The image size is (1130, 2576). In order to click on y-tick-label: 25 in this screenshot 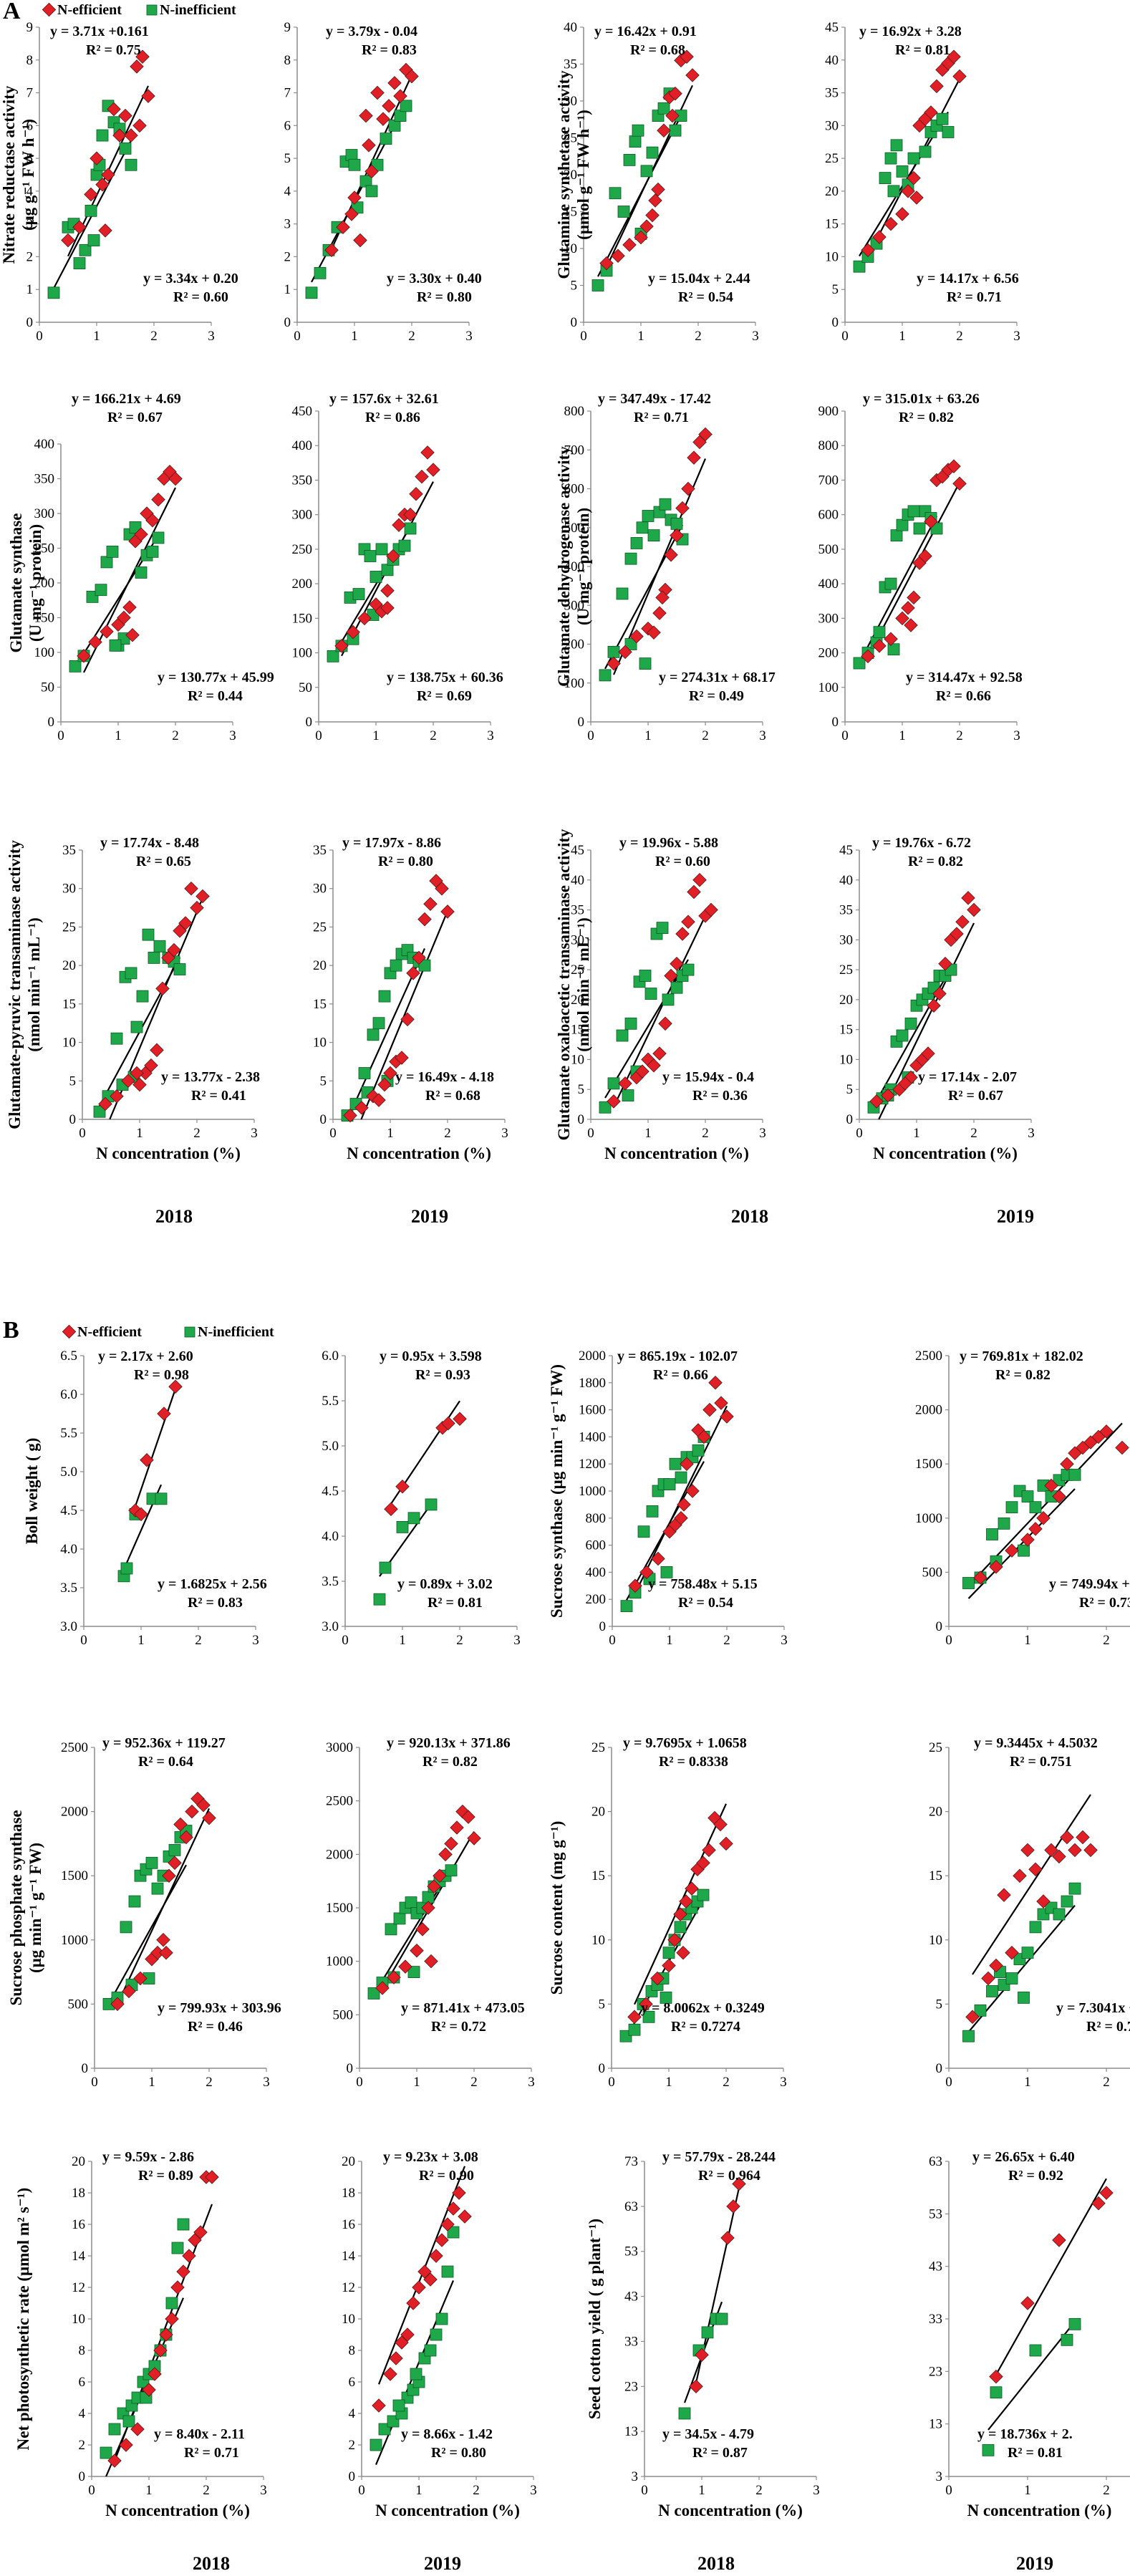, I will do `click(846, 970)`.